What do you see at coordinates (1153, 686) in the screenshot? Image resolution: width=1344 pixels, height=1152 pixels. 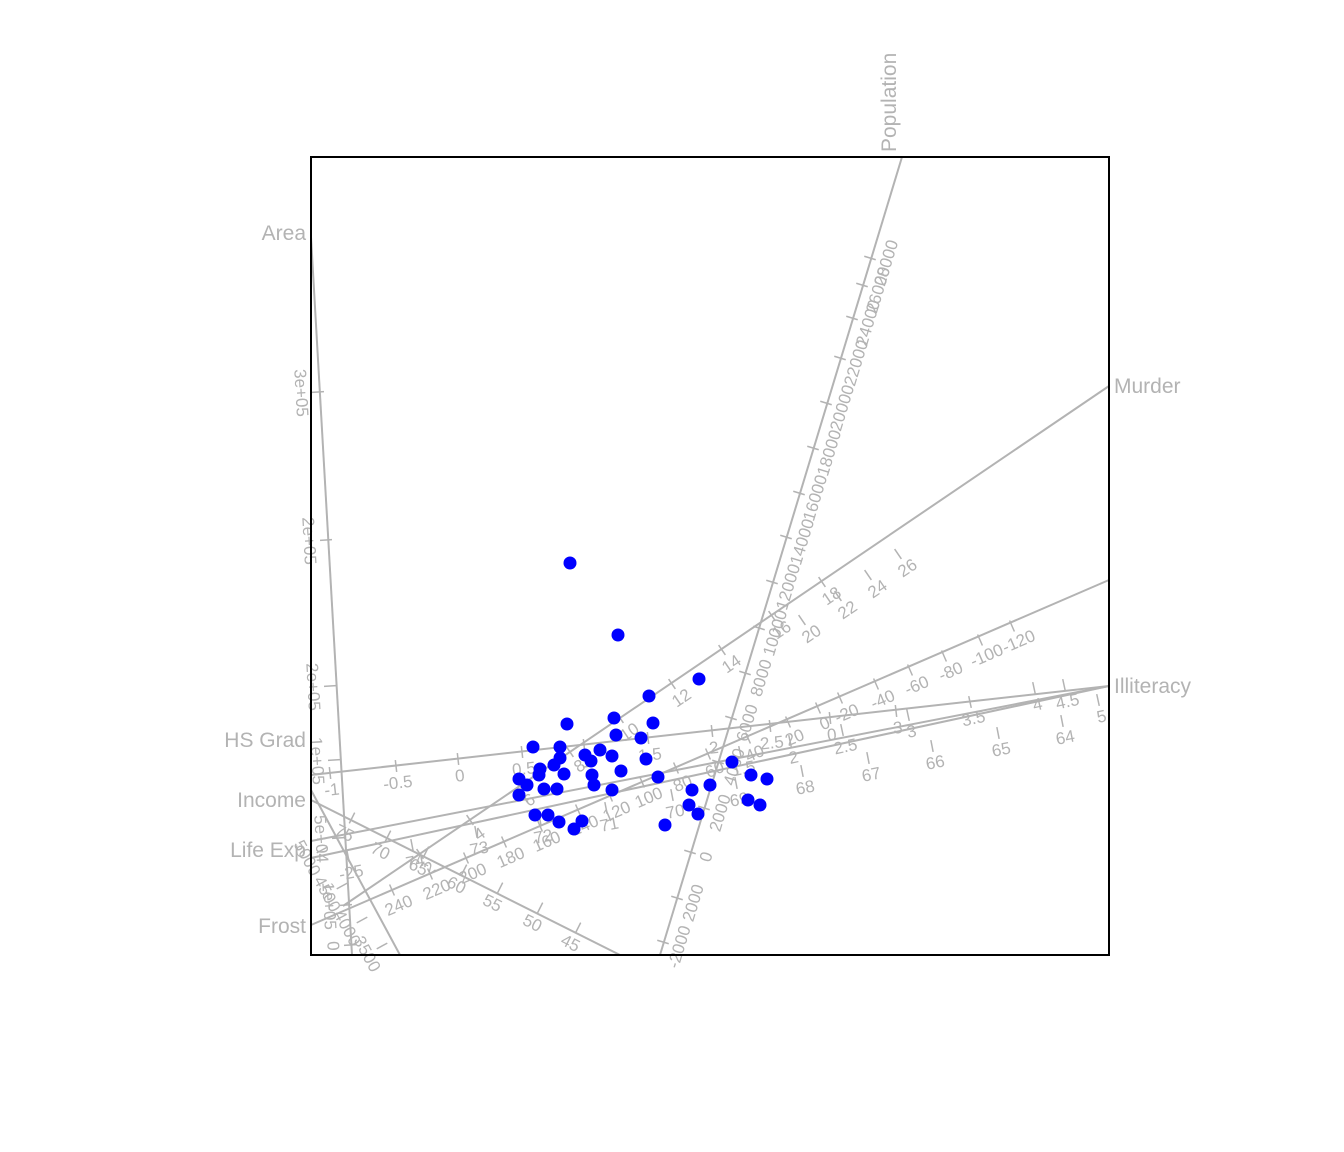 I see `axis-name: Illiteracy` at bounding box center [1153, 686].